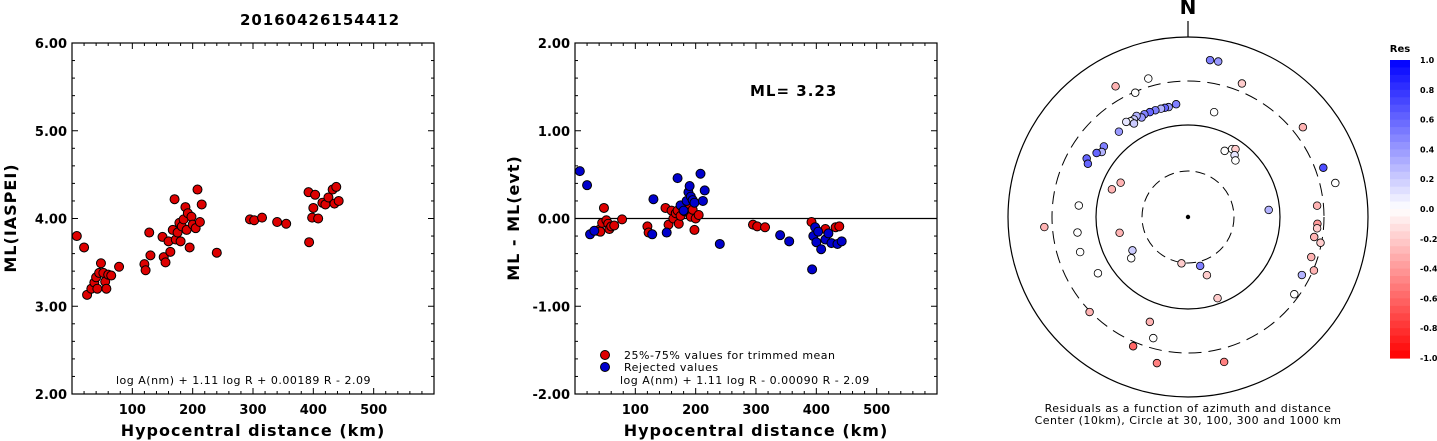 This screenshot has width=1437, height=441. What do you see at coordinates (671, 367) in the screenshot?
I see `legend-label-rejected: Rejected values` at bounding box center [671, 367].